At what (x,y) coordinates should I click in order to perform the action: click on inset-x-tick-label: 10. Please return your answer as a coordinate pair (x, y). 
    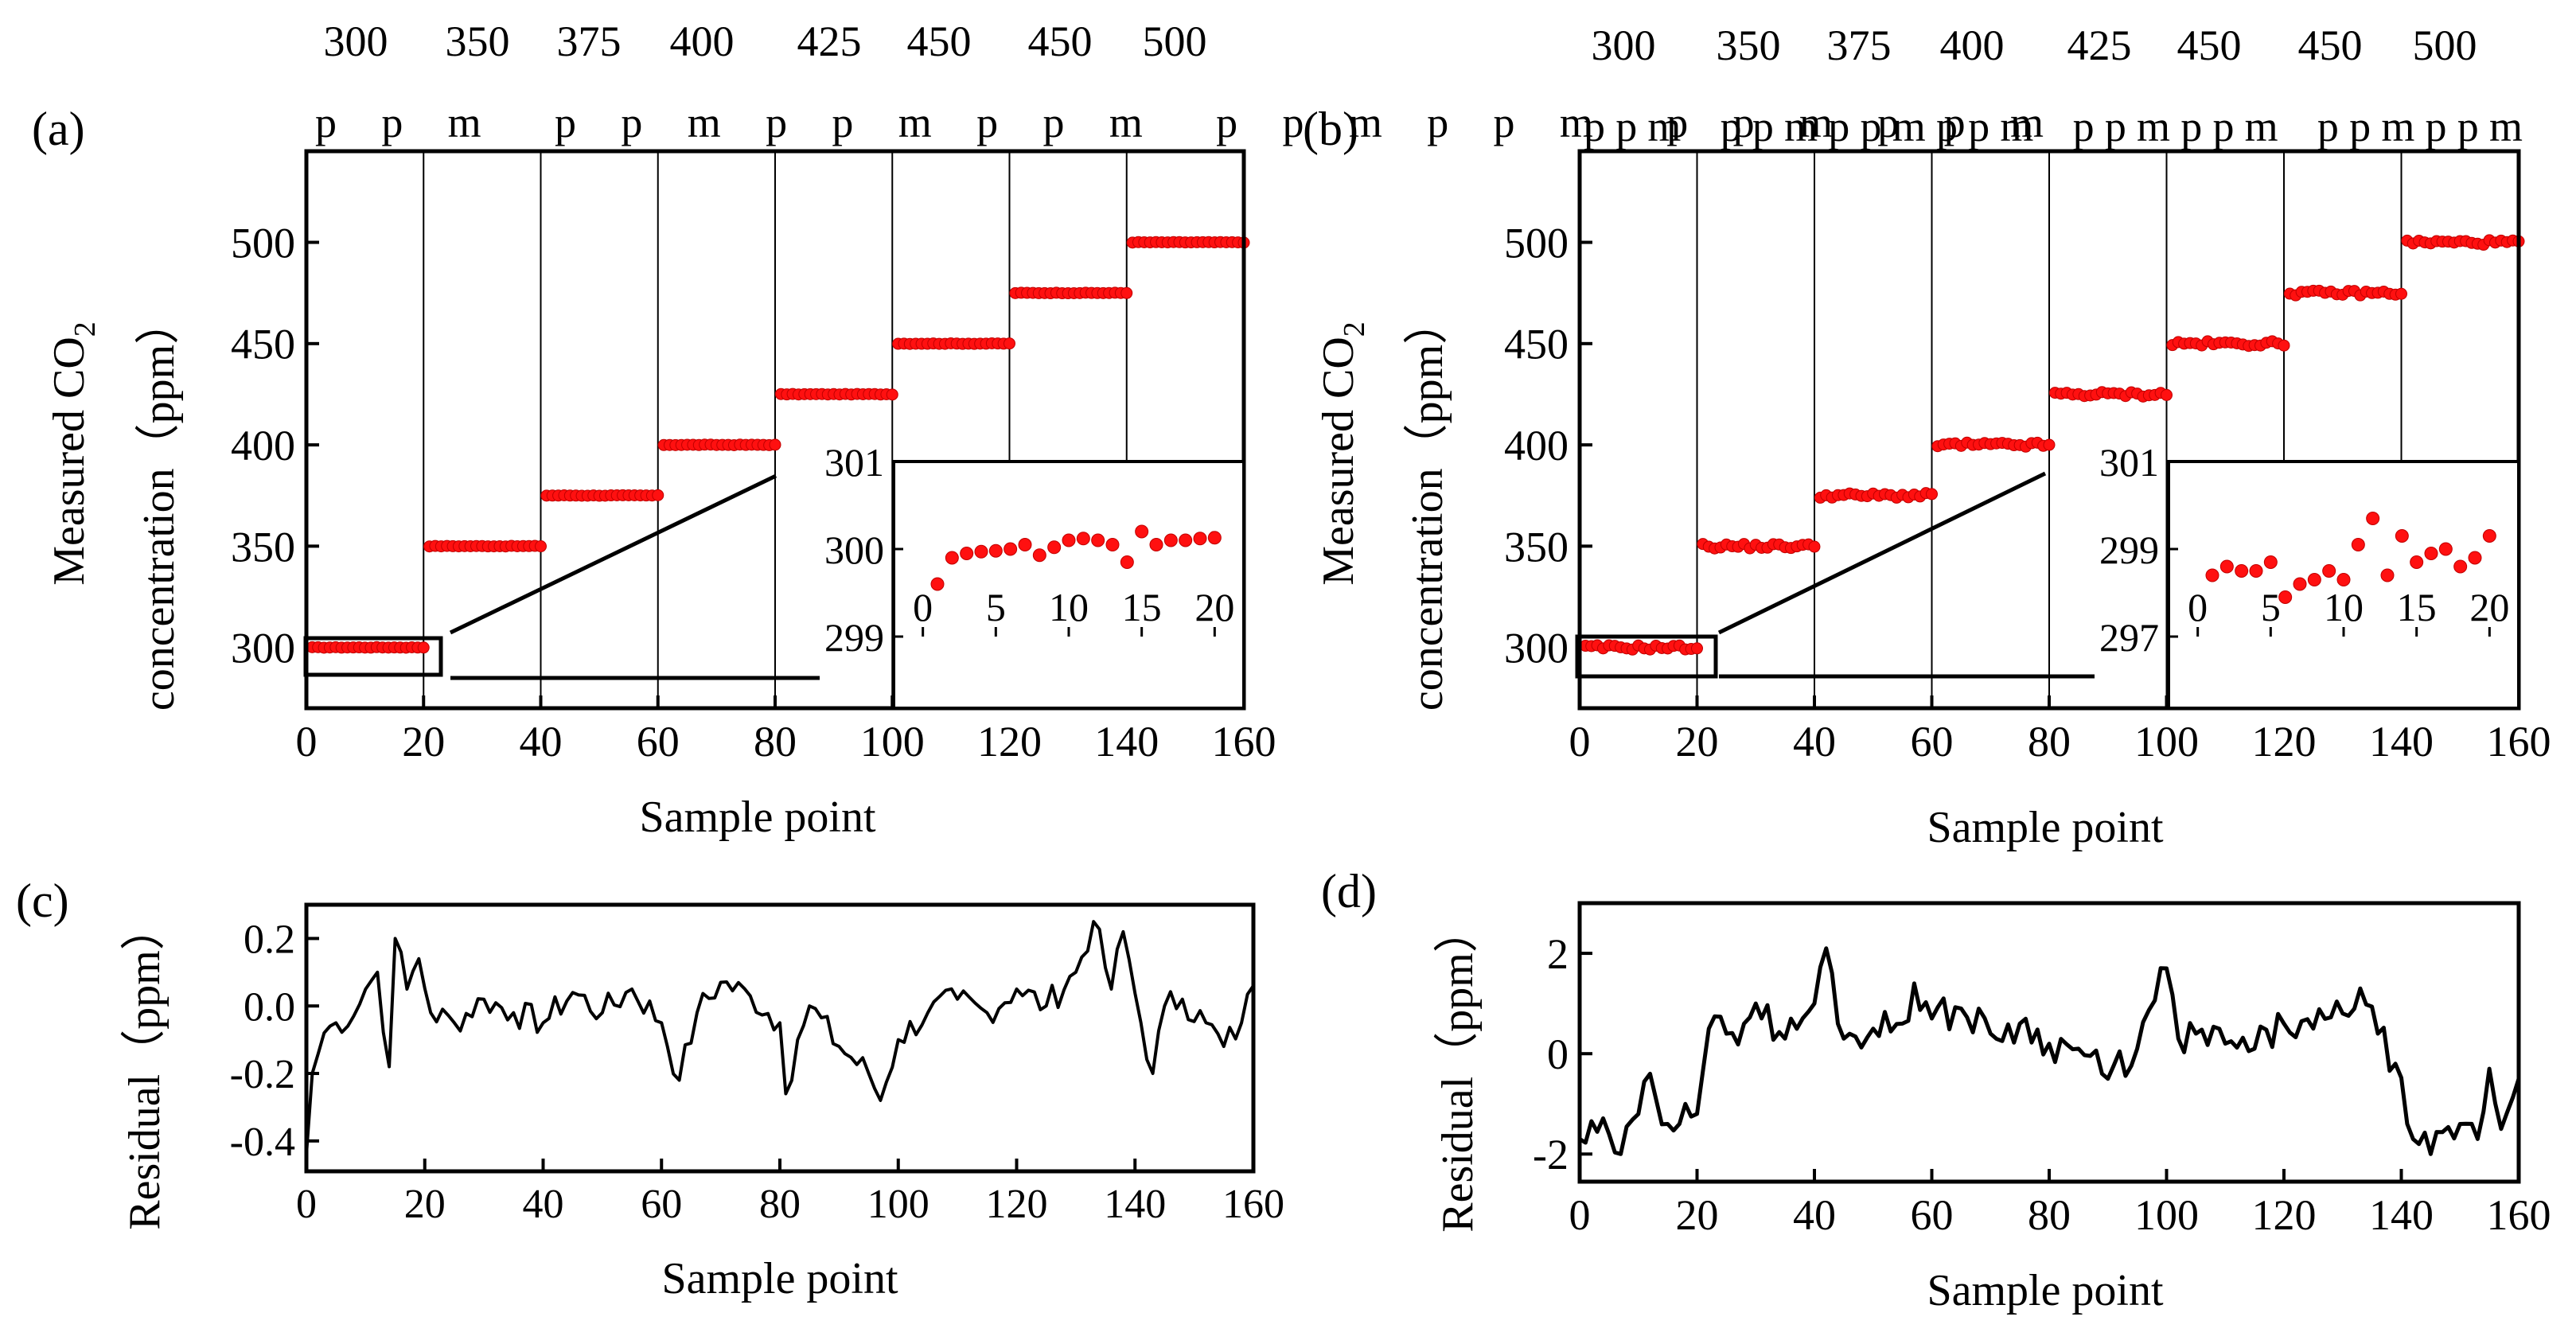
    Looking at the image, I should click on (2344, 607).